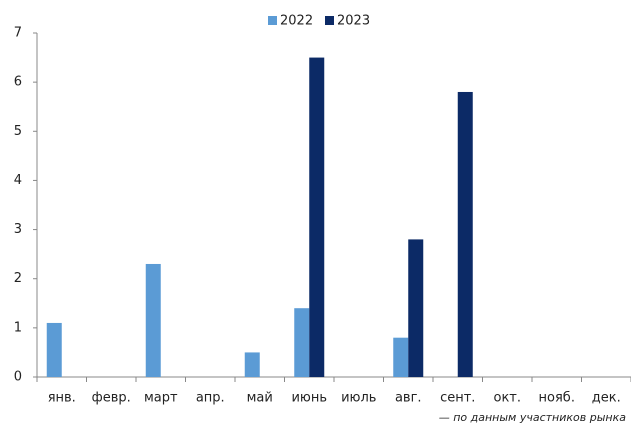  I want to click on y-tick-label: 0, so click(18, 377).